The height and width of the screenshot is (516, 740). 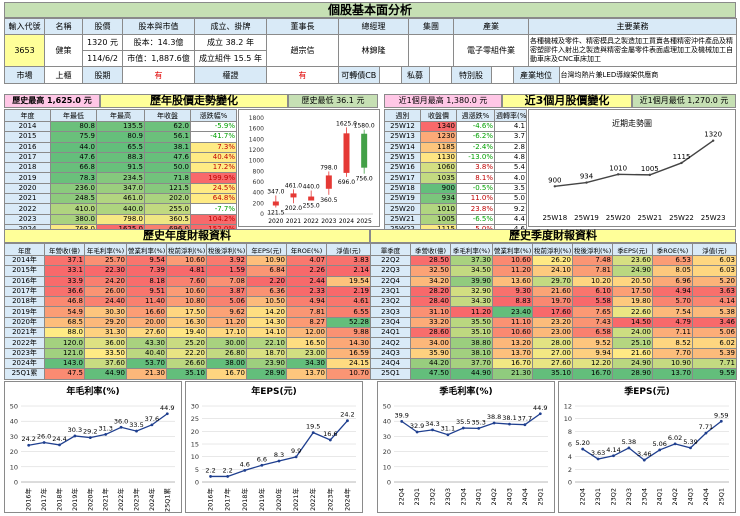 I want to click on value-cell: 29.70, so click(x=552, y=281).